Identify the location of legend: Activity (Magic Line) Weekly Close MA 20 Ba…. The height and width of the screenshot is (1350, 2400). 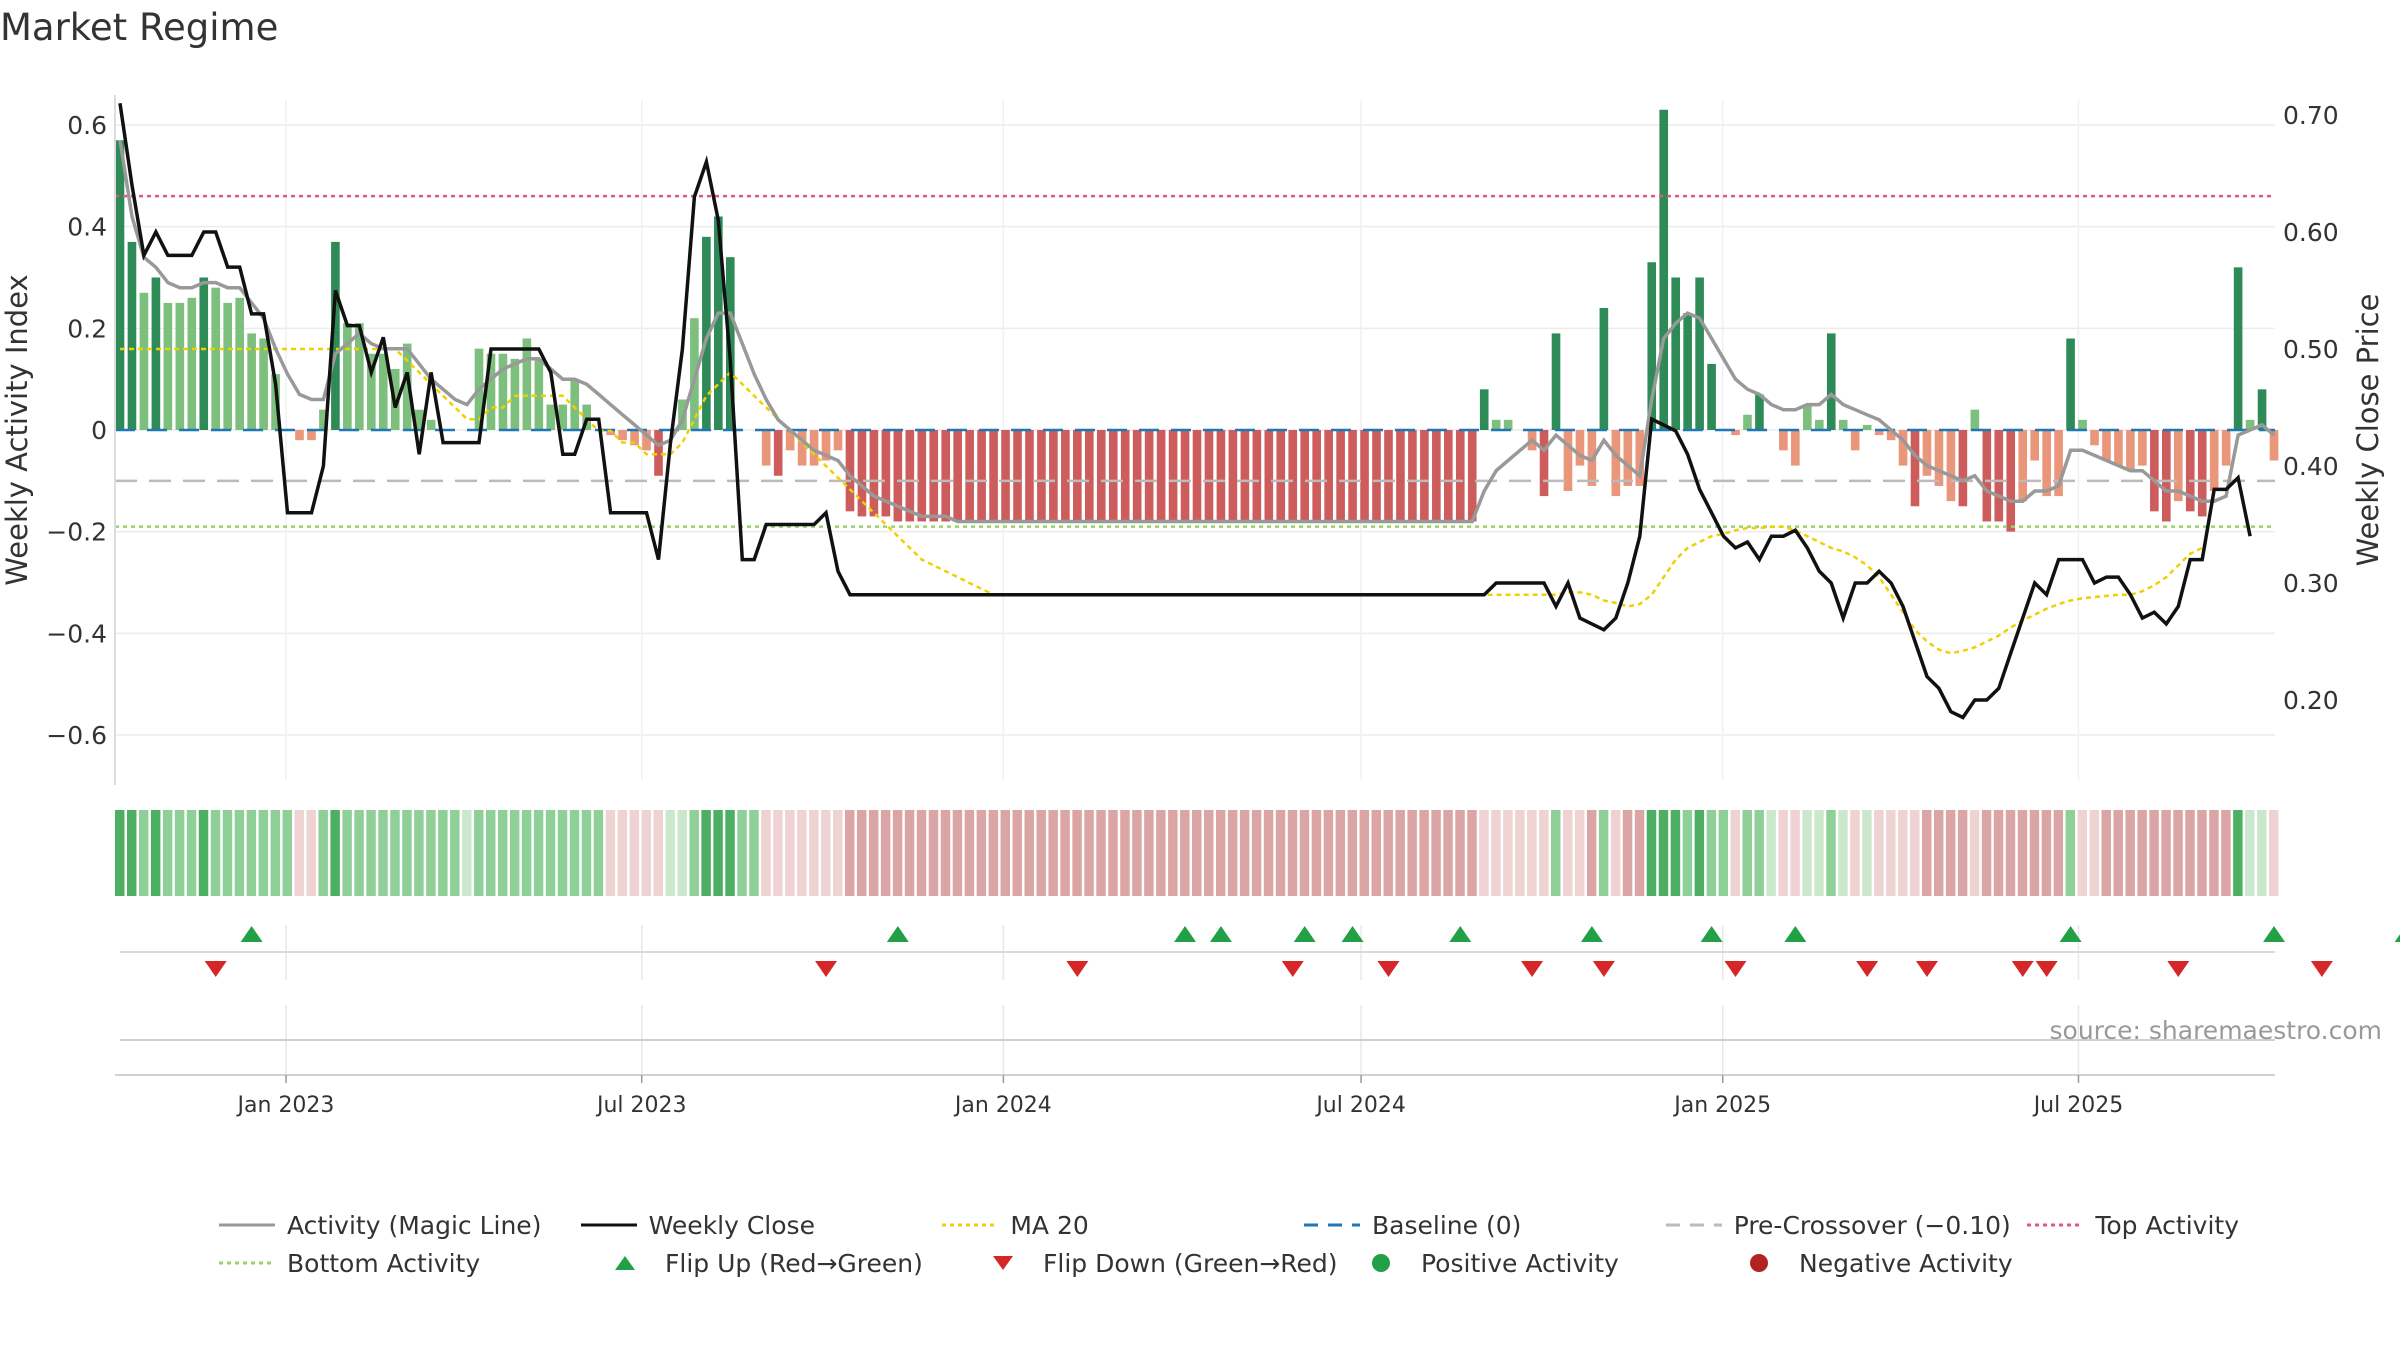
(1300, 1244).